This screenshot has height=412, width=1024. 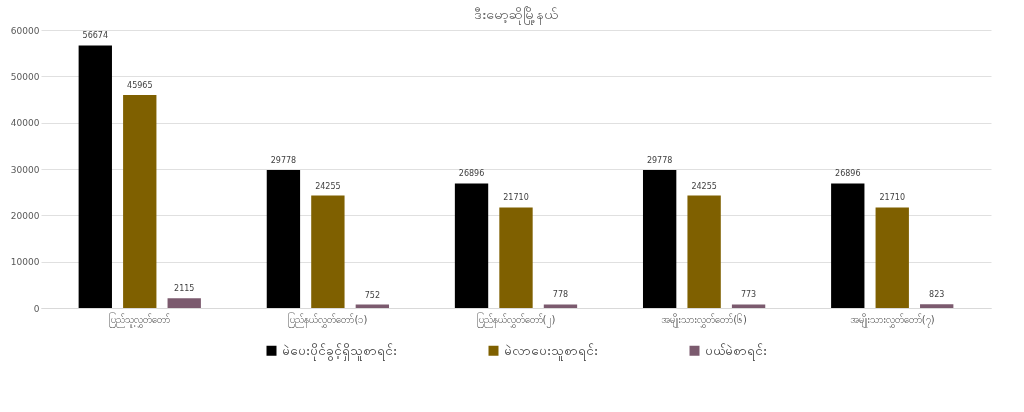 What do you see at coordinates (95, 36) in the screenshot?
I see `data-label: 56674` at bounding box center [95, 36].